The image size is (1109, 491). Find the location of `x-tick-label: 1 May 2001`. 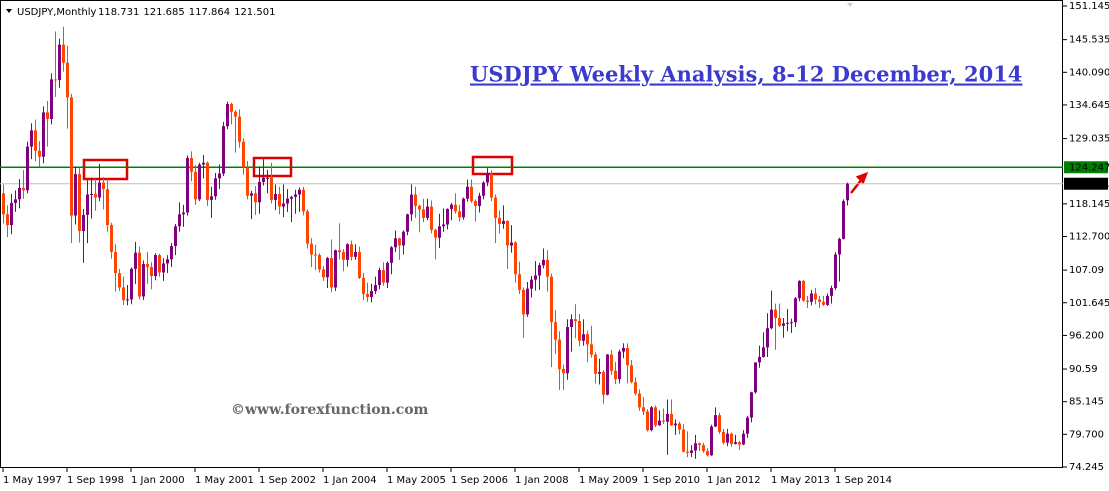

x-tick-label: 1 May 2001 is located at coordinates (224, 480).